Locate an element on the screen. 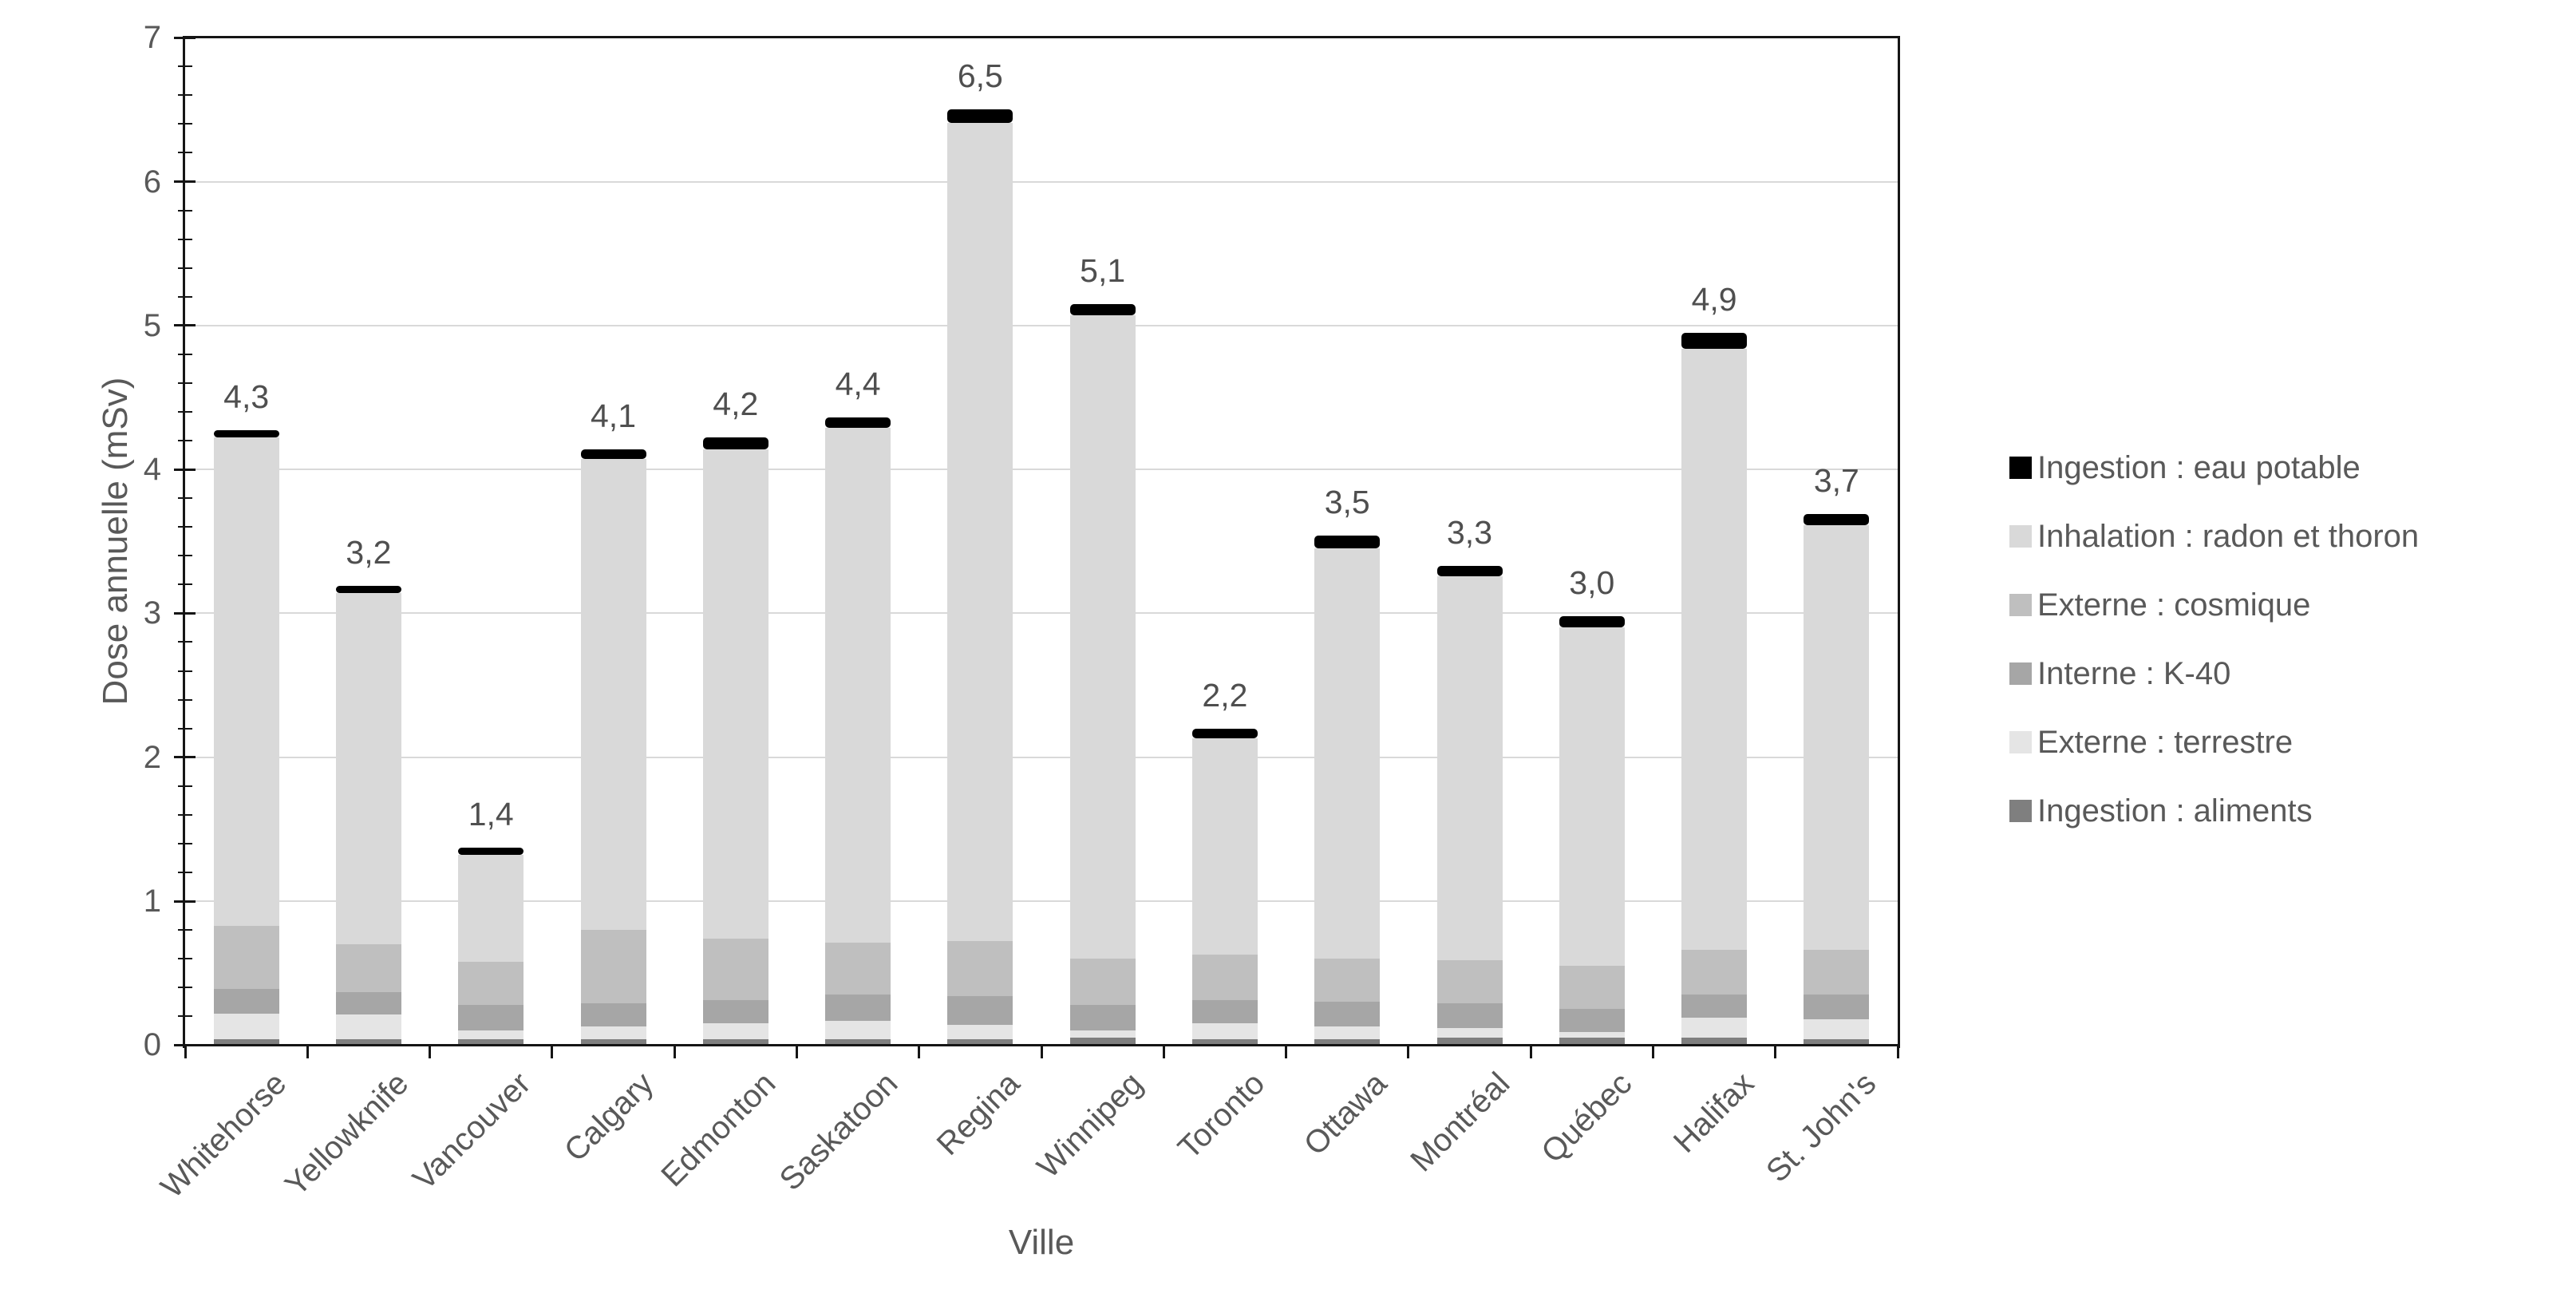 This screenshot has height=1313, width=2576. y-axis-title: Dose annuelle (mSv) is located at coordinates (115, 541).